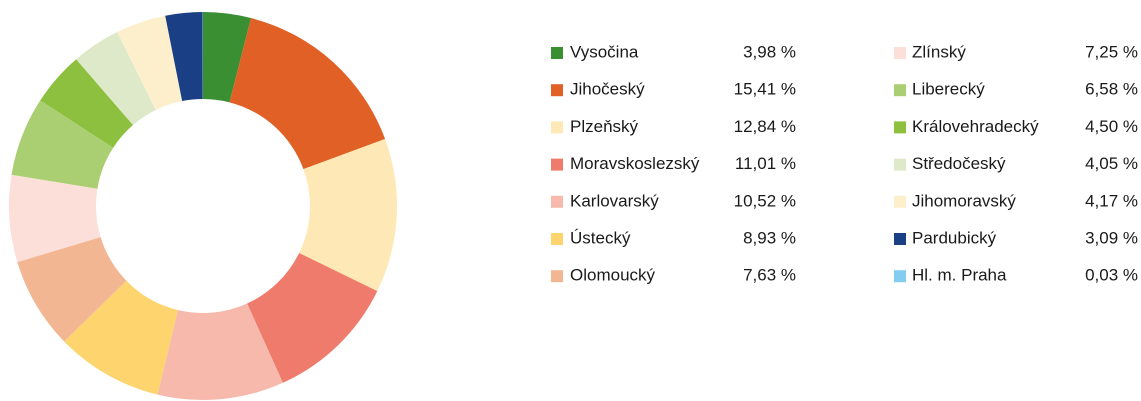 The width and height of the screenshot is (1141, 401). I want to click on legend-value: 11,01 %, so click(765, 163).